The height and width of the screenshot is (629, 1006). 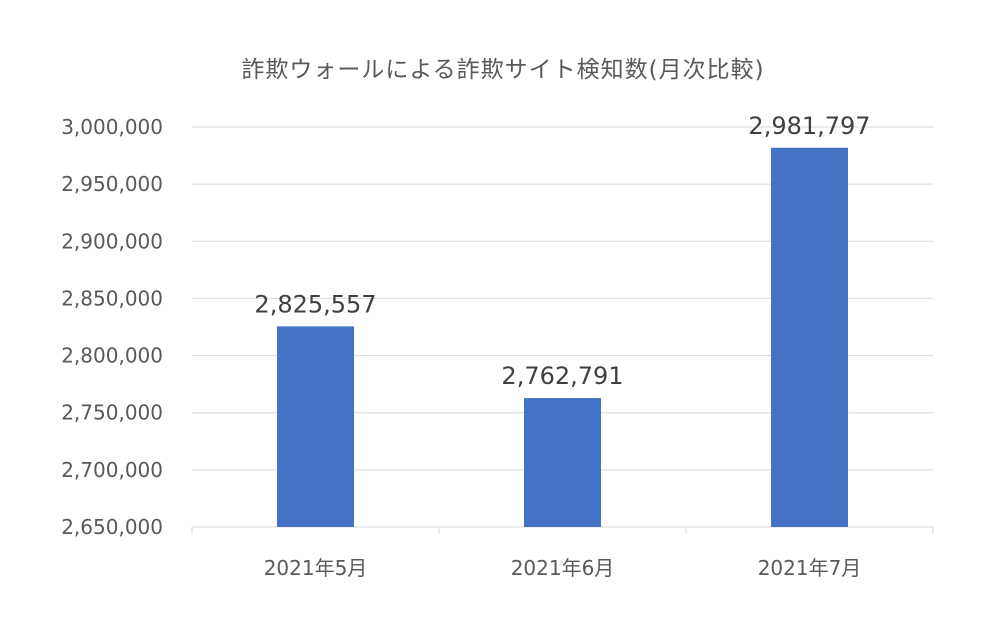 I want to click on y-tick-label: 2,800,000, so click(x=112, y=356).